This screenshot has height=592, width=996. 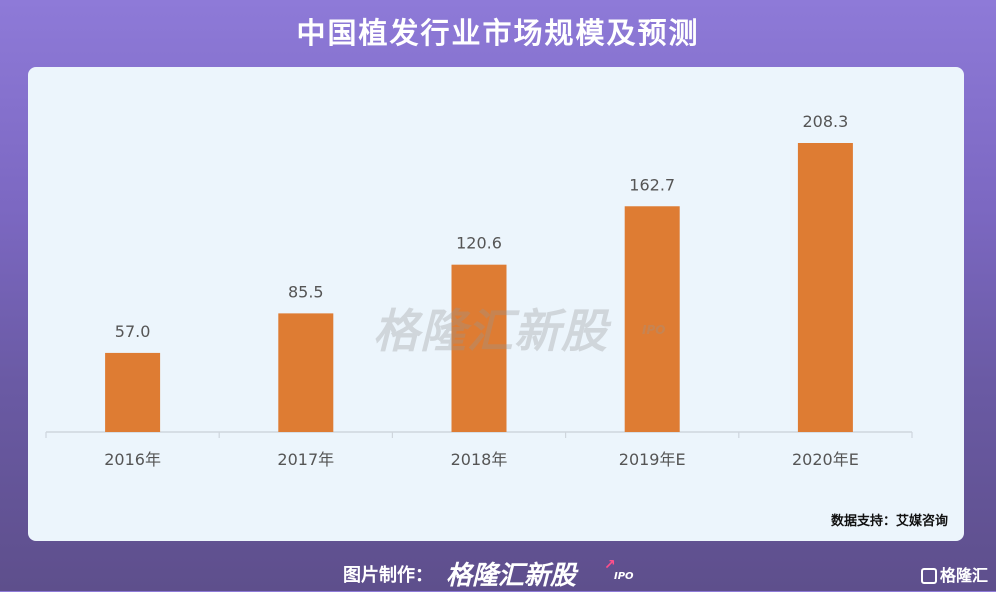 What do you see at coordinates (498, 33) in the screenshot?
I see `chart-title: 中国植发行业市场规模及预测` at bounding box center [498, 33].